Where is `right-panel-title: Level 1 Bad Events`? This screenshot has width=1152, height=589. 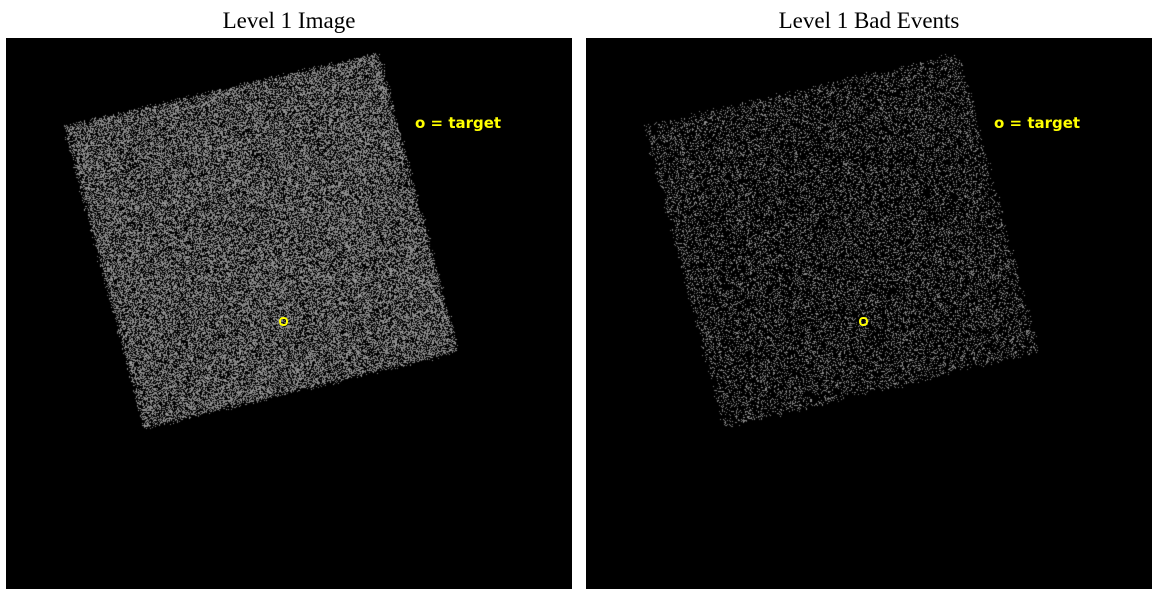
right-panel-title: Level 1 Bad Events is located at coordinates (869, 20).